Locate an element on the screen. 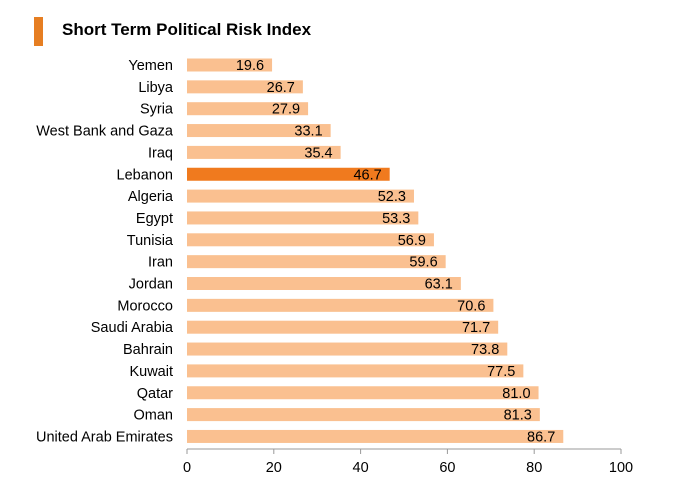  chart-title: Short Term Political Risk Index is located at coordinates (187, 29).